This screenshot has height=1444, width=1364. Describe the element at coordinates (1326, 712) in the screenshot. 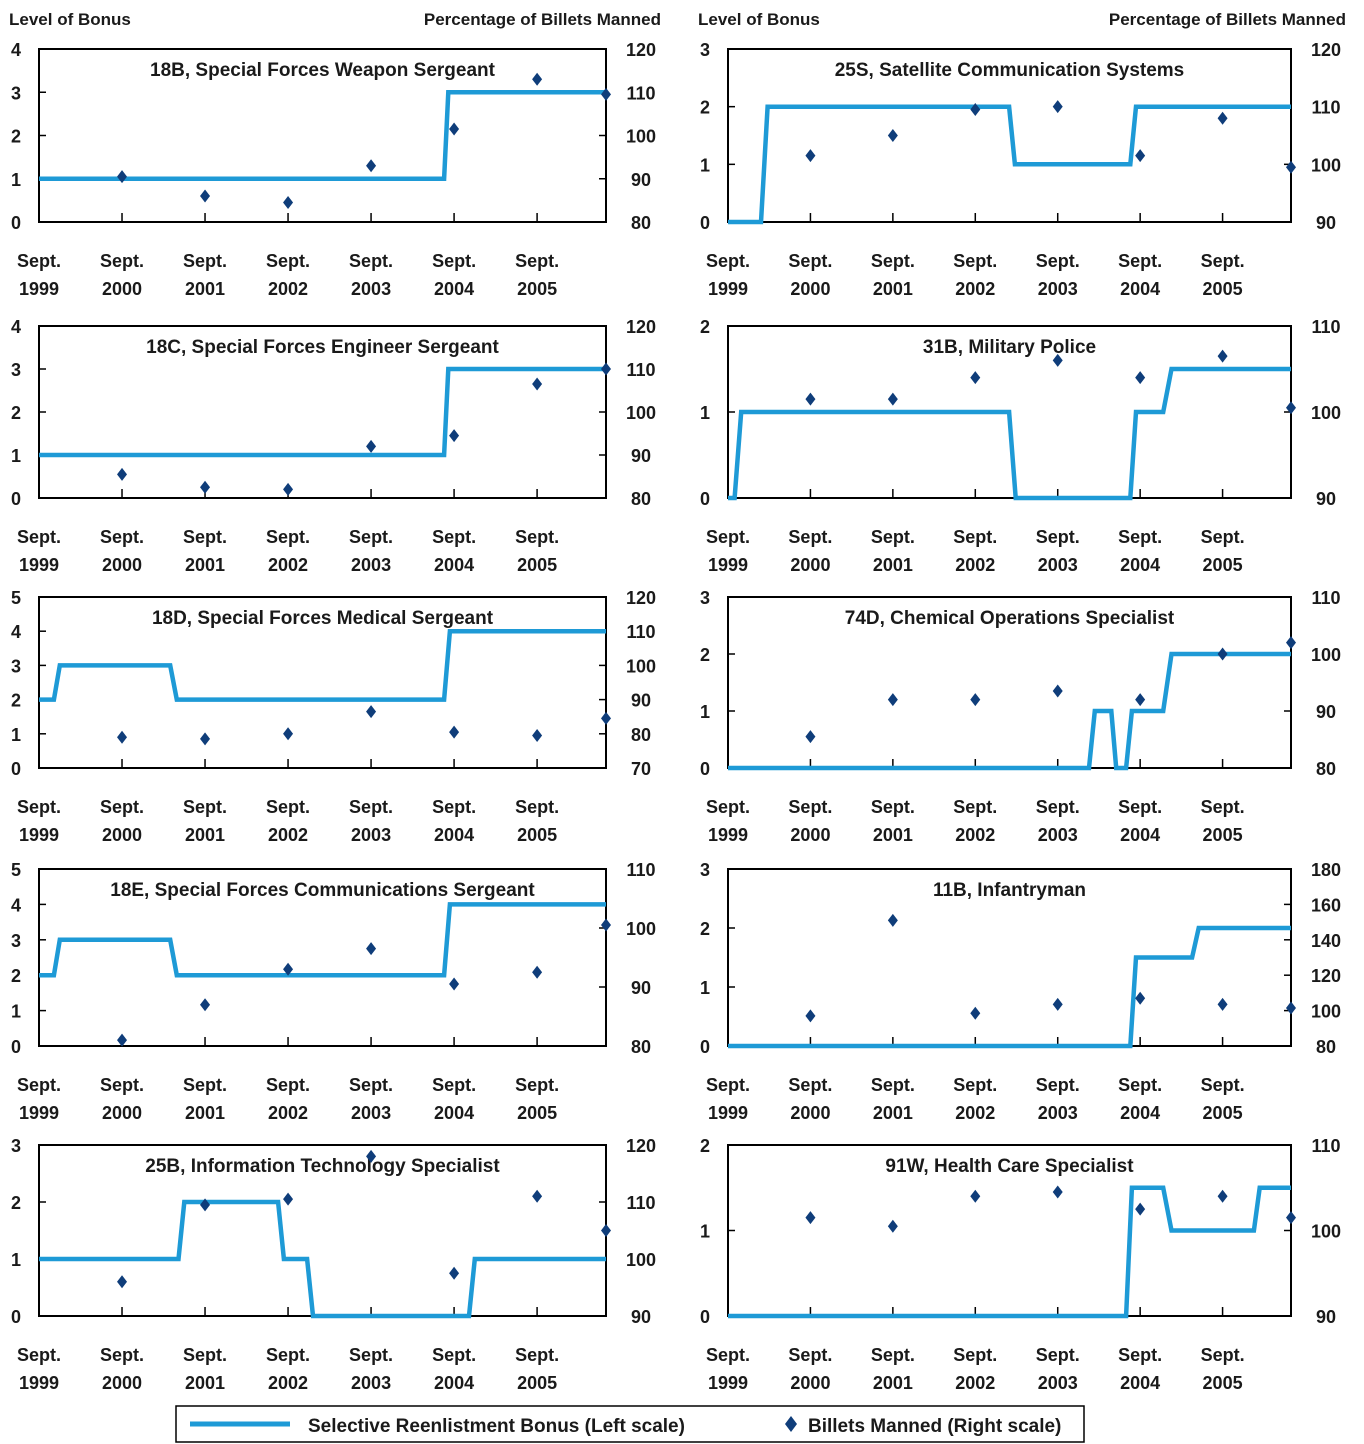

I see `right-tick-label: 90` at that location.